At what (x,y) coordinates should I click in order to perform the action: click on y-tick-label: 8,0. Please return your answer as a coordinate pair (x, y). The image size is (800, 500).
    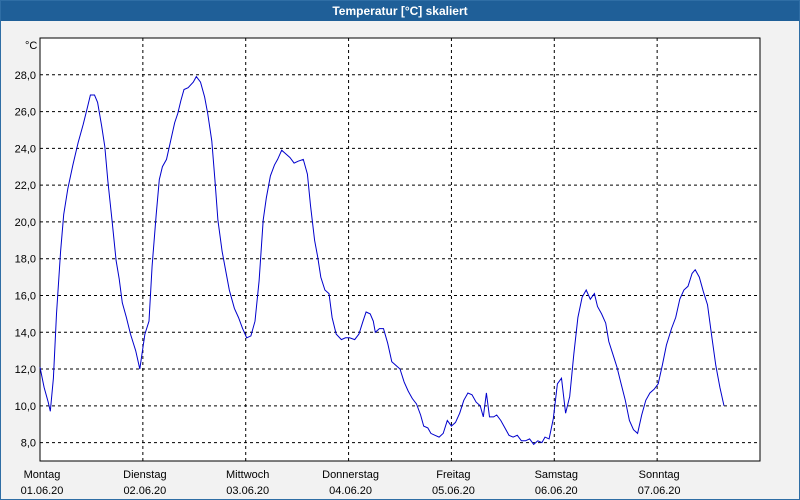
    Looking at the image, I should click on (28, 444).